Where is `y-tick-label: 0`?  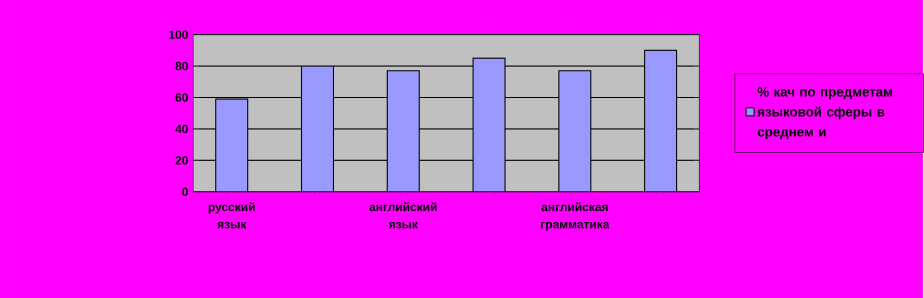 y-tick-label: 0 is located at coordinates (185, 191).